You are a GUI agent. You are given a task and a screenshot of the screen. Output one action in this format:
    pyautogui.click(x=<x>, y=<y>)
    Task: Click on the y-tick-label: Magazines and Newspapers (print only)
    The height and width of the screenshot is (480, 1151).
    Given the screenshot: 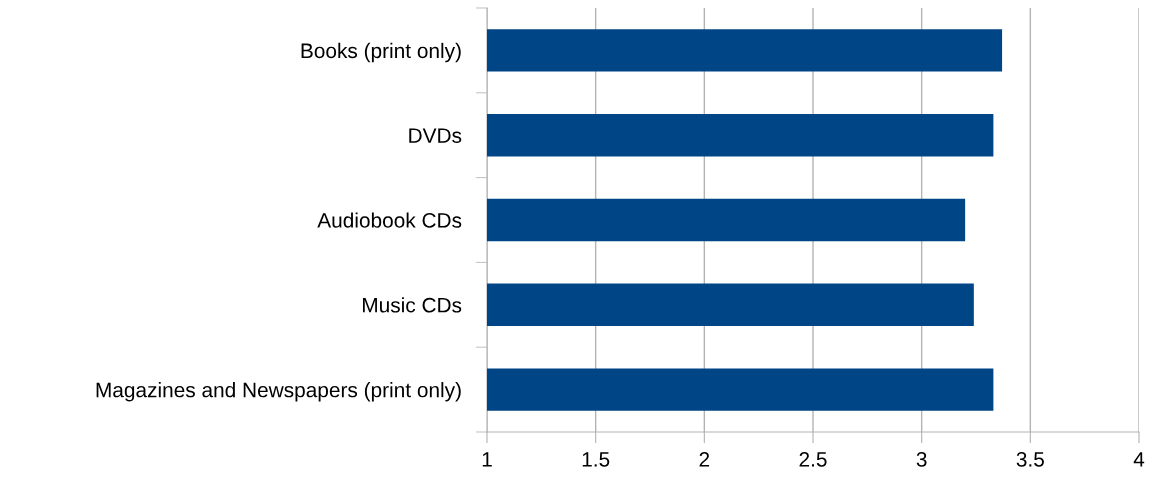 What is the action you would take?
    pyautogui.click(x=278, y=392)
    